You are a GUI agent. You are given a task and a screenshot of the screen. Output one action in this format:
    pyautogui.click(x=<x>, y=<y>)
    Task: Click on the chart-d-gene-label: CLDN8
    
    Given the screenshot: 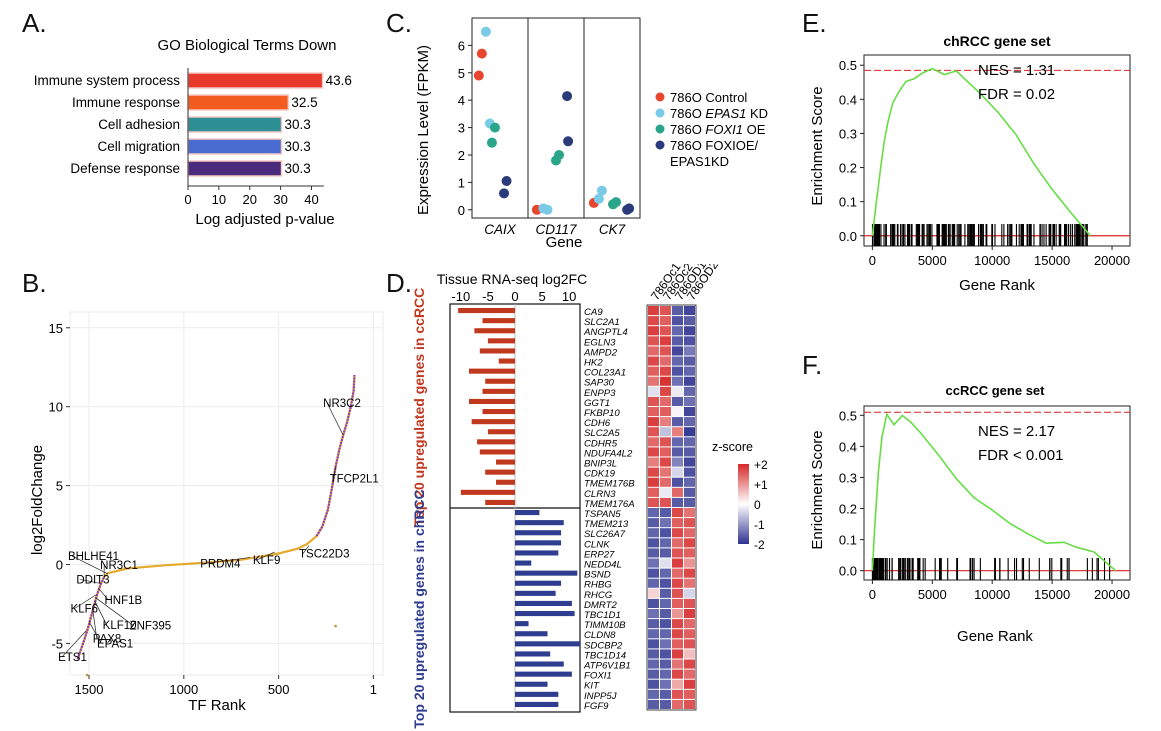 What is the action you would take?
    pyautogui.click(x=600, y=635)
    